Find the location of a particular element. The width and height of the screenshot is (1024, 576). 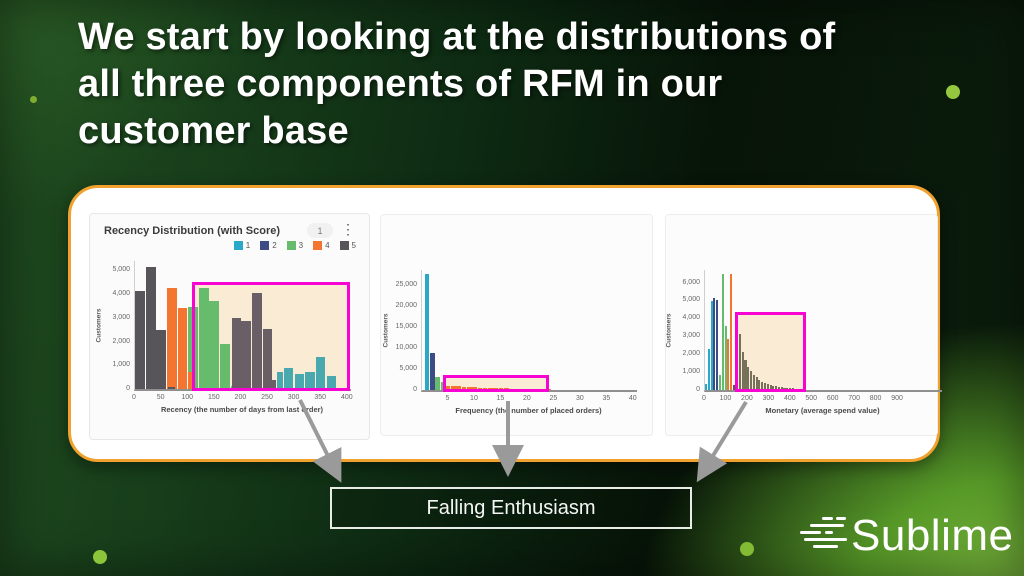

x-tick-label: 5 is located at coordinates (447, 398).